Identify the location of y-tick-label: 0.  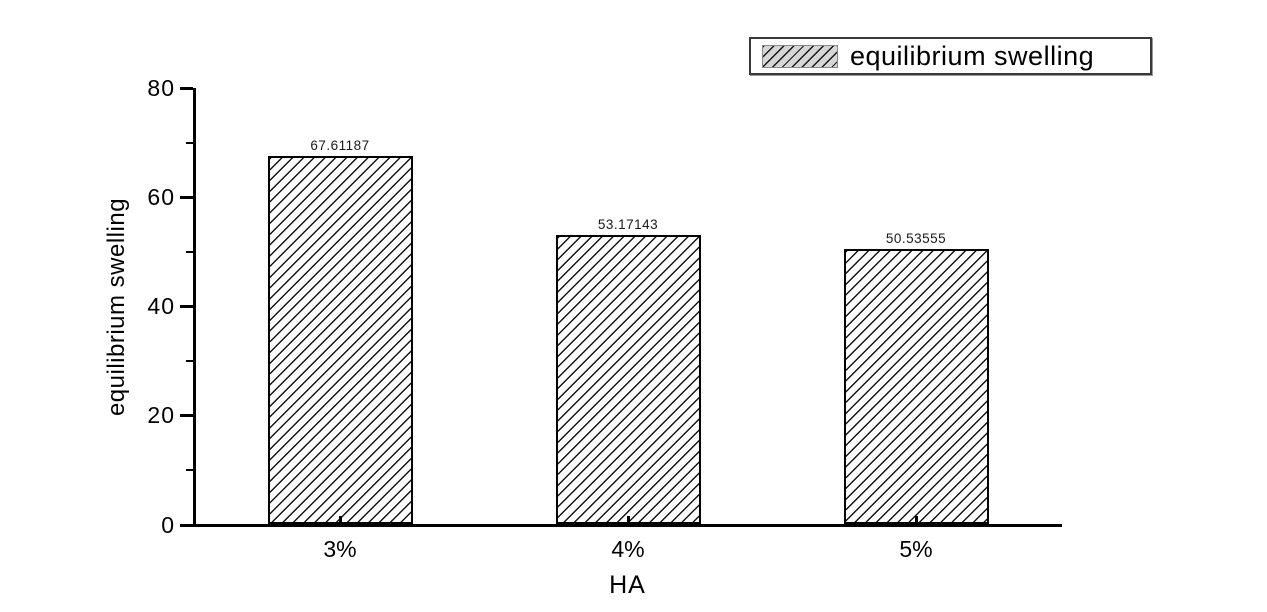
(168, 524).